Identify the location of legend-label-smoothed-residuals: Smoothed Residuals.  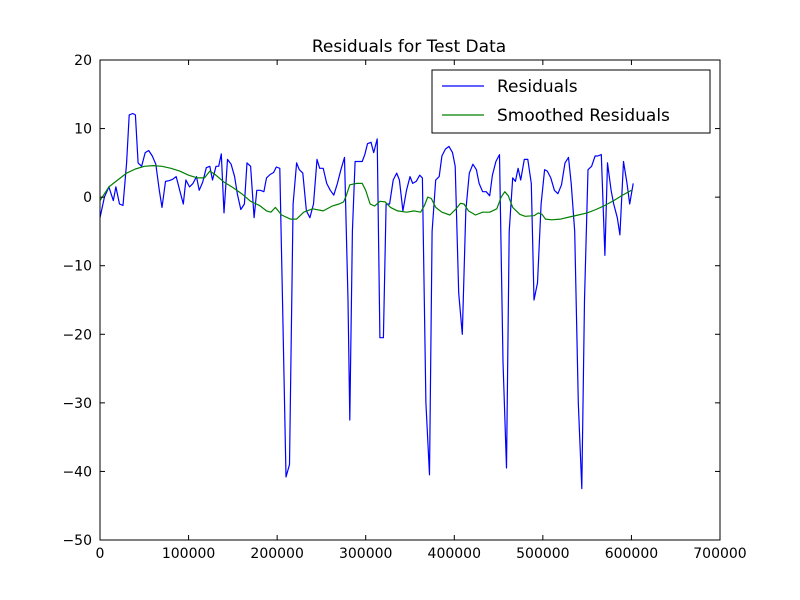
(583, 116).